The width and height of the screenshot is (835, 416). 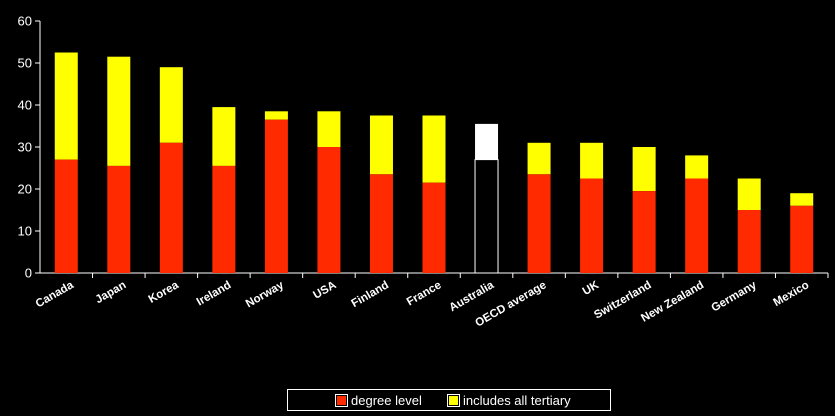 What do you see at coordinates (591, 288) in the screenshot?
I see `x-tick-label: UK` at bounding box center [591, 288].